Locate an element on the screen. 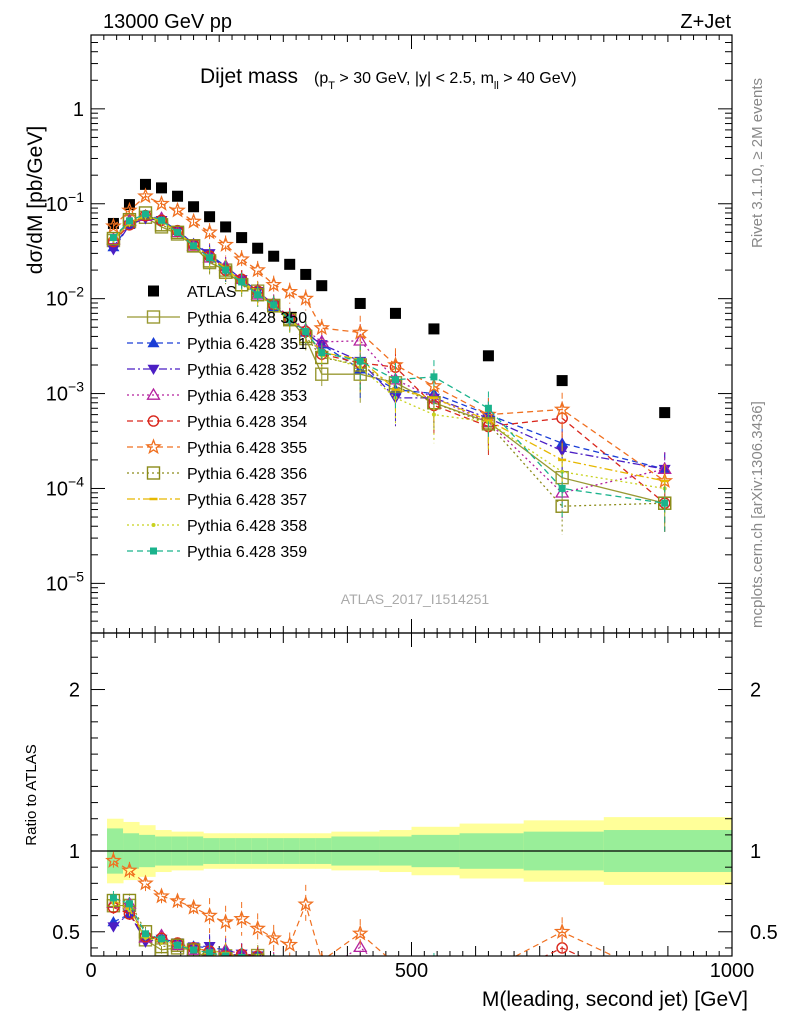  legend-entry: Pythia 6.428 357 is located at coordinates (217, 500).